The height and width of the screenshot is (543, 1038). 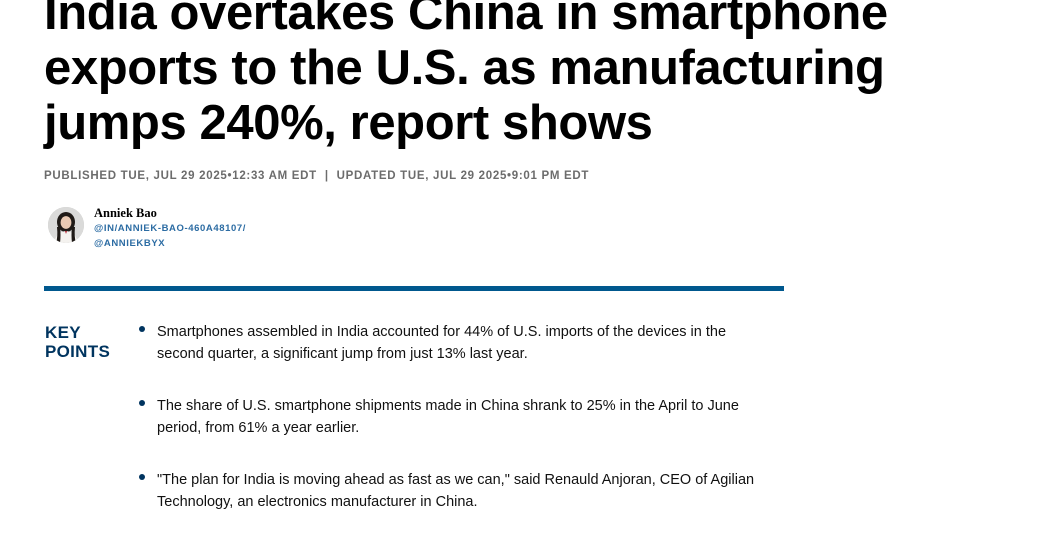 What do you see at coordinates (78, 351) in the screenshot?
I see `key-points-heading-line2: POINTS` at bounding box center [78, 351].